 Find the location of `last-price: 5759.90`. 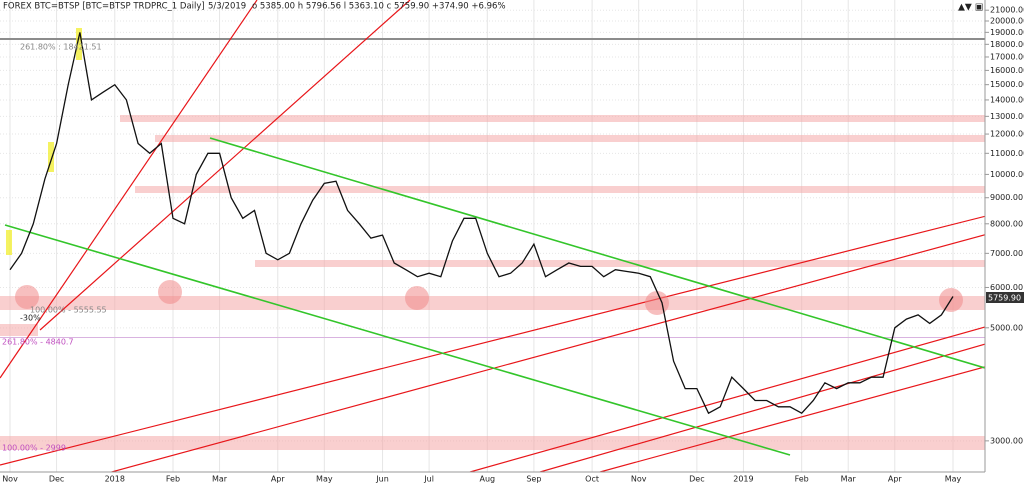

last-price: 5759.90 is located at coordinates (1004, 298).